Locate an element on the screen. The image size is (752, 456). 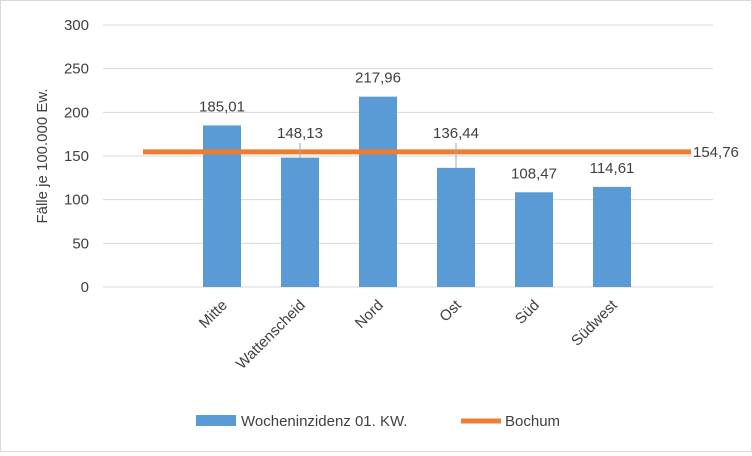
x-tick-label: Nord is located at coordinates (369, 314).